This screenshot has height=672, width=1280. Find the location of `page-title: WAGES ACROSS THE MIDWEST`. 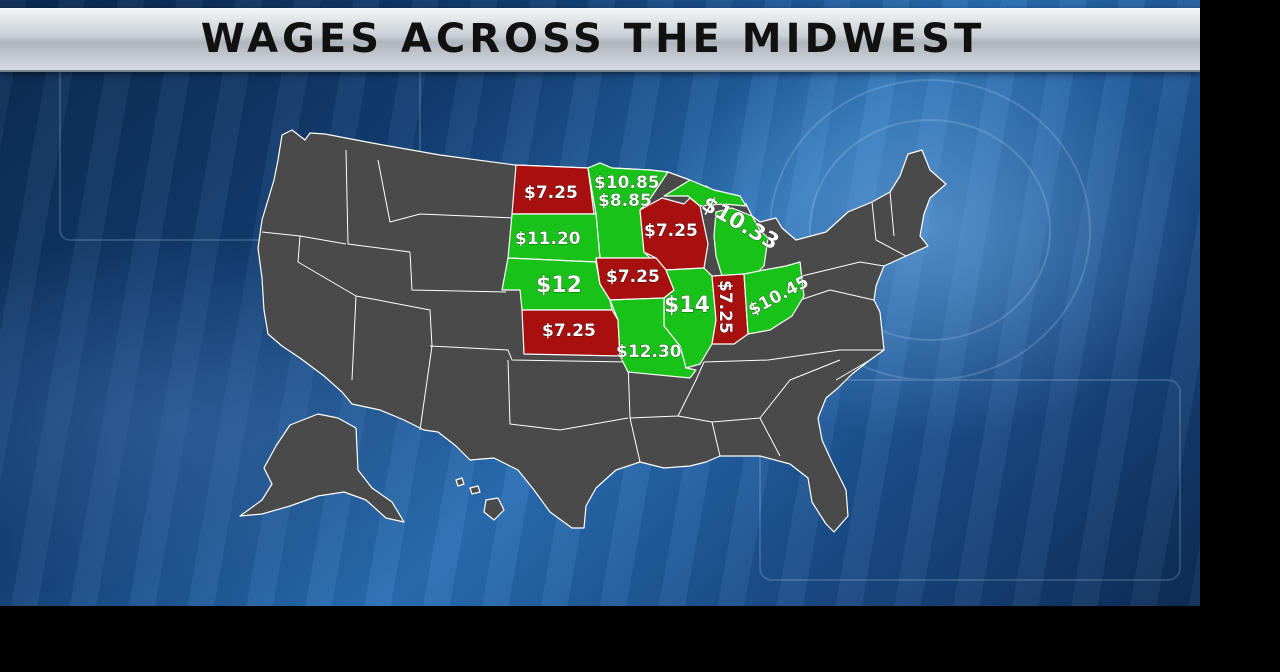

page-title: WAGES ACROSS THE MIDWEST is located at coordinates (593, 39).